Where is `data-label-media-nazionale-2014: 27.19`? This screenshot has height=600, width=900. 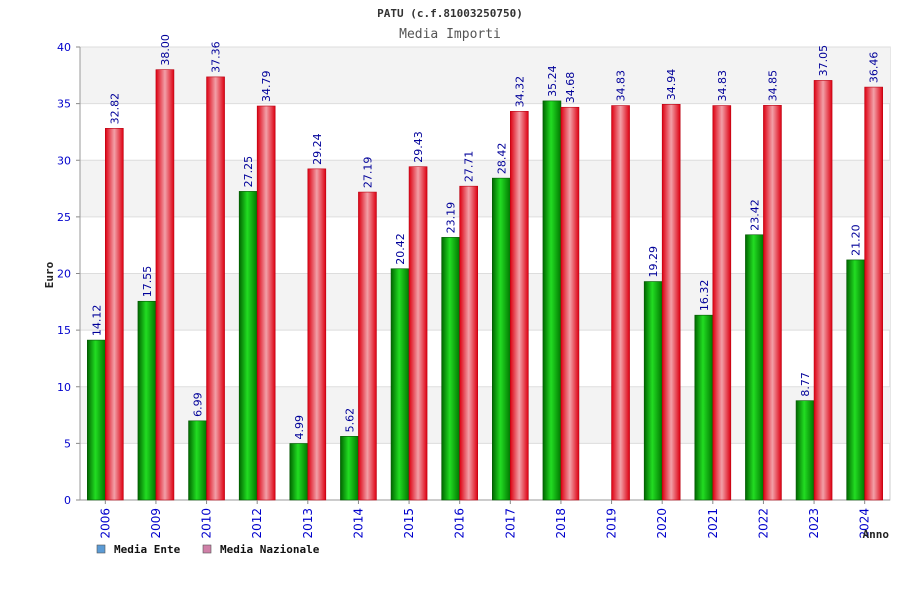
data-label-media-nazionale-2014: 27.19 is located at coordinates (367, 173).